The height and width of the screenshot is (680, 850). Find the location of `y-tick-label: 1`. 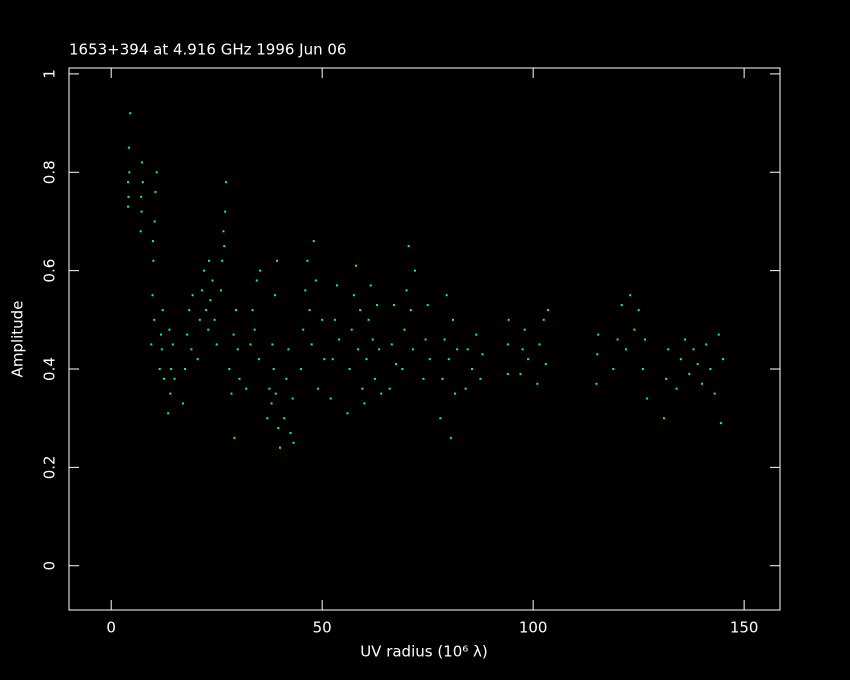

y-tick-label: 1 is located at coordinates (50, 74).